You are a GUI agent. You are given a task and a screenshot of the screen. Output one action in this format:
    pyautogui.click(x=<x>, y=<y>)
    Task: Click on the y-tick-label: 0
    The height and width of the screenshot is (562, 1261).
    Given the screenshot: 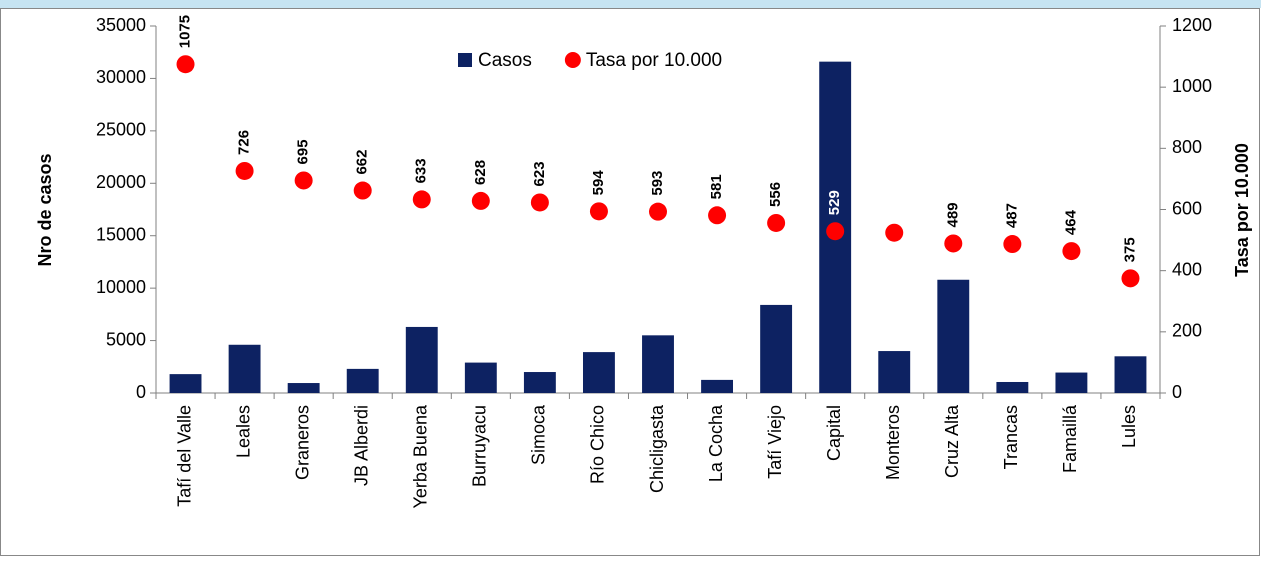 What is the action you would take?
    pyautogui.click(x=141, y=392)
    